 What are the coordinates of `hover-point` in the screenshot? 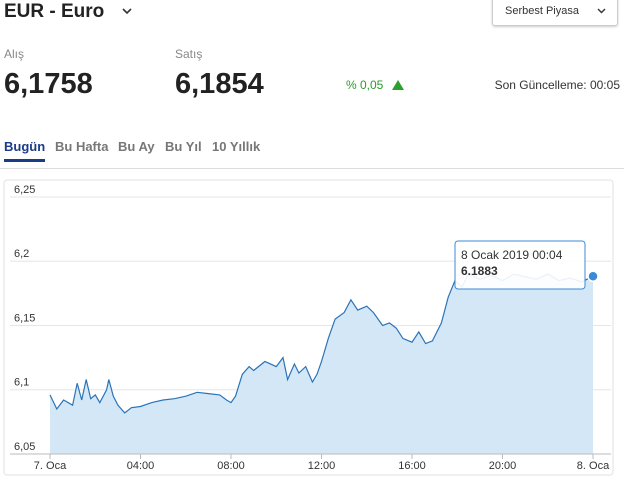 It's located at (593, 276).